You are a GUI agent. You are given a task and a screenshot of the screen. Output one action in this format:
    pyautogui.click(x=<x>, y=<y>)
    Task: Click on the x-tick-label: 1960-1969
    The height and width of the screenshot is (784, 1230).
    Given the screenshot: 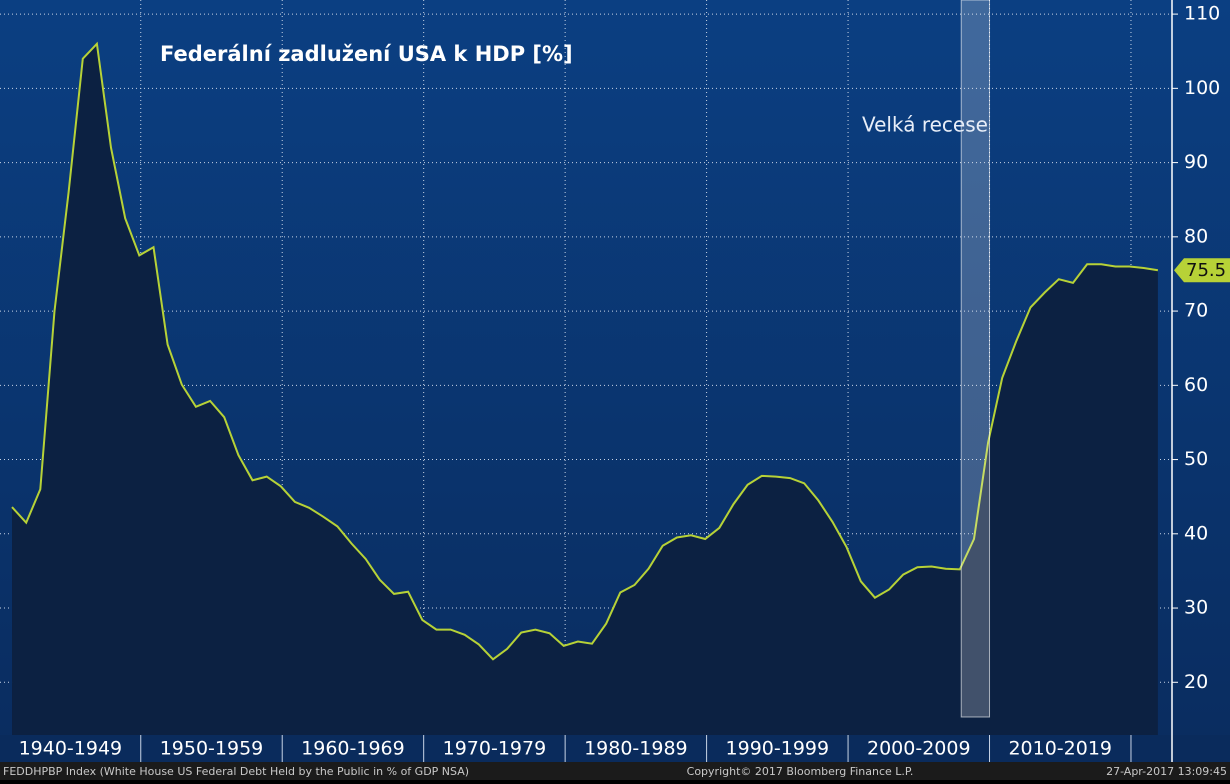 What is the action you would take?
    pyautogui.click(x=353, y=749)
    